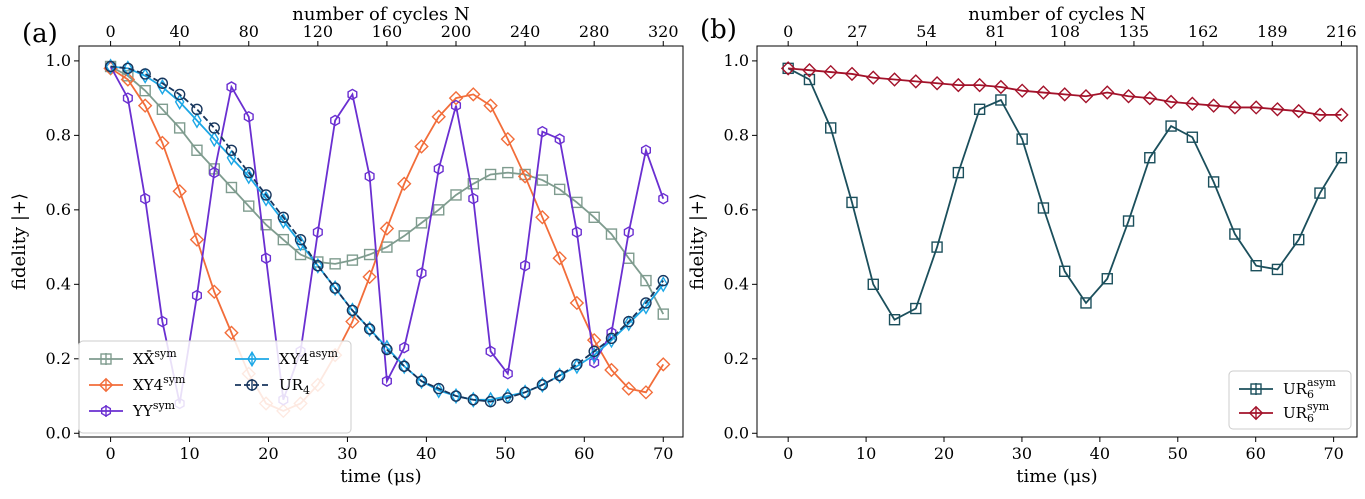  What do you see at coordinates (1022, 453) in the screenshot?
I see `x-tick-label: 30` at bounding box center [1022, 453].